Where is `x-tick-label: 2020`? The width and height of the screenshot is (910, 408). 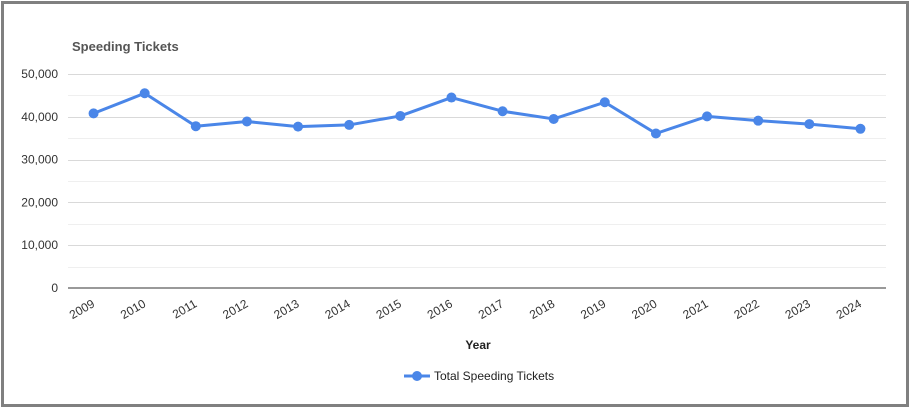
x-tick-label: 2020 is located at coordinates (644, 309).